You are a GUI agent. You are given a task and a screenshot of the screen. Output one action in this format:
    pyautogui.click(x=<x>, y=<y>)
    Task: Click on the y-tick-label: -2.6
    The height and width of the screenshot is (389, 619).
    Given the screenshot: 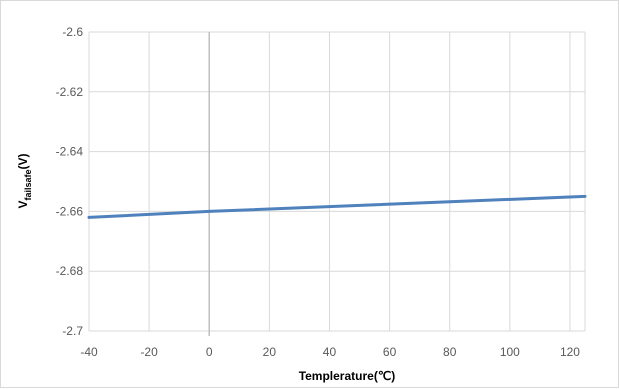 What is the action you would take?
    pyautogui.click(x=72, y=32)
    